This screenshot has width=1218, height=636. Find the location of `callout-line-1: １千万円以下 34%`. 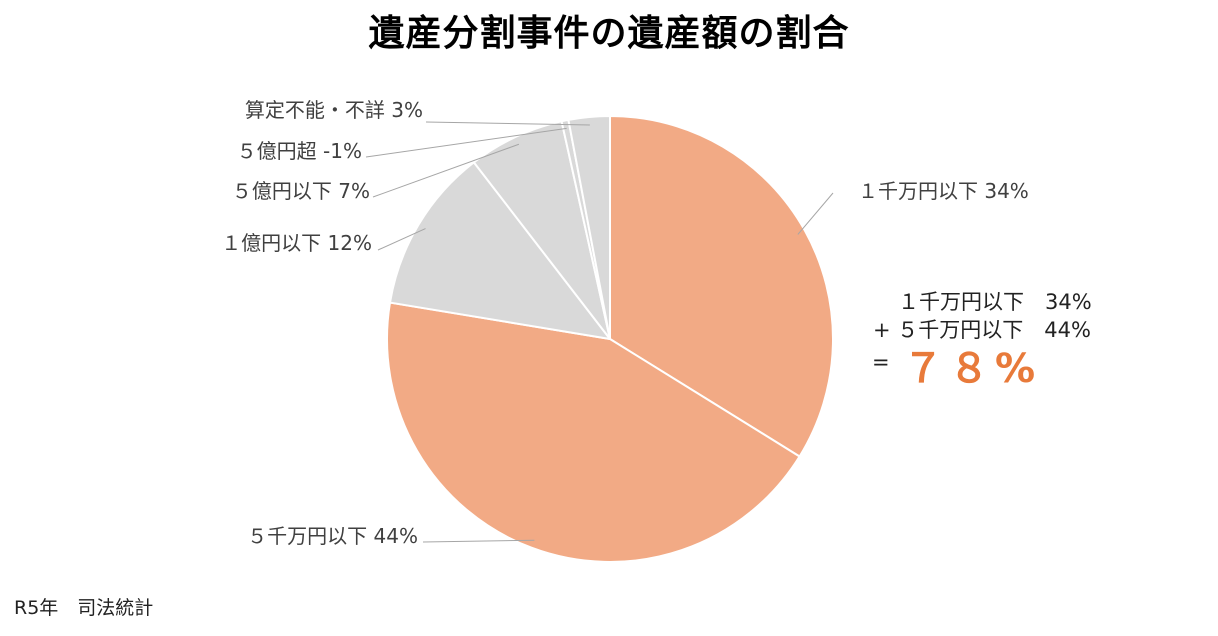

callout-line-1: １千万円以下 34% is located at coordinates (995, 302).